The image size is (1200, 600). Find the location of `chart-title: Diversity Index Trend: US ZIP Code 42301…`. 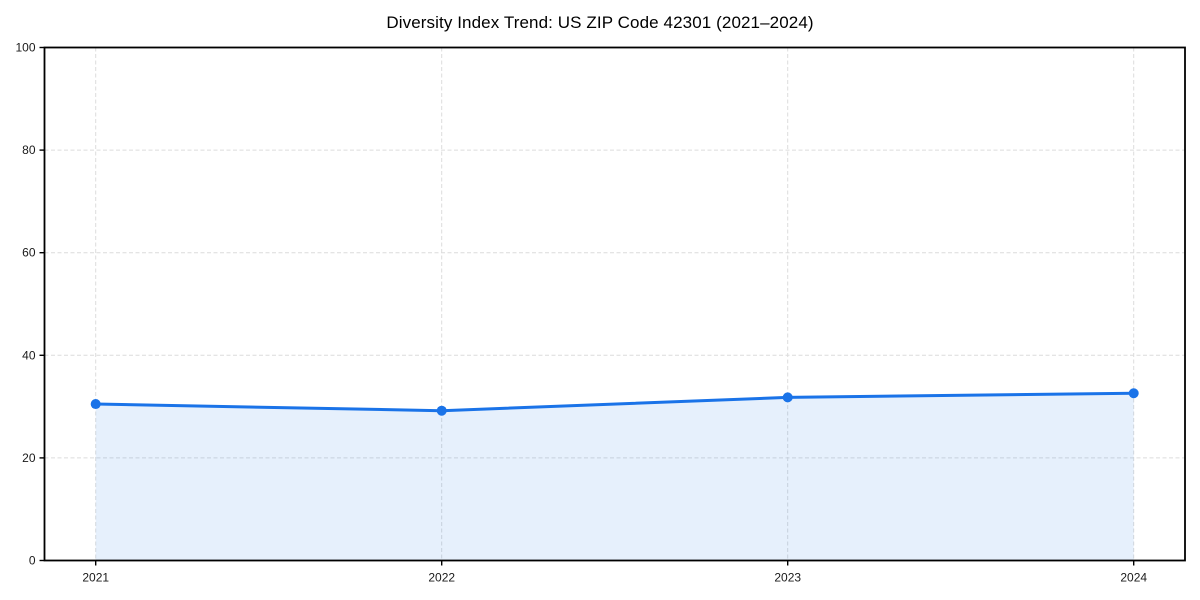

chart-title: Diversity Index Trend: US ZIP Code 42301… is located at coordinates (600, 22).